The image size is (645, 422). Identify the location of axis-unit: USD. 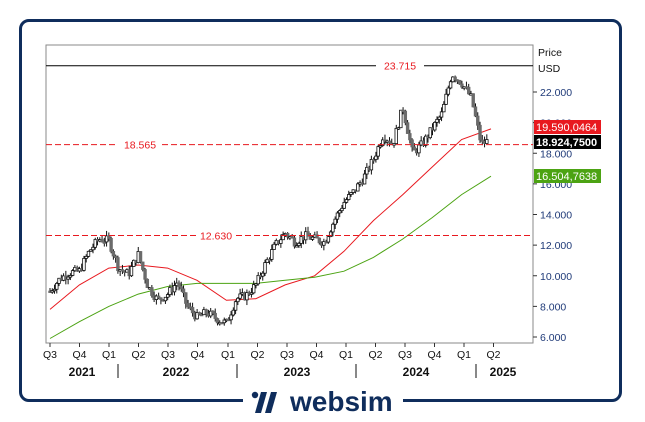
(549, 69).